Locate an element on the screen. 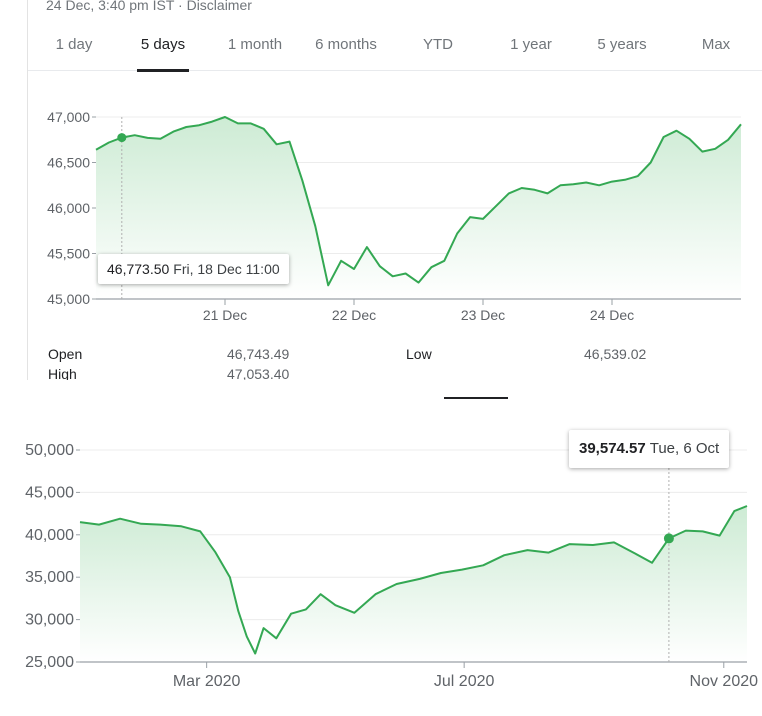 Image resolution: width=762 pixels, height=716 pixels. stat-open-label: Open is located at coordinates (65, 354).